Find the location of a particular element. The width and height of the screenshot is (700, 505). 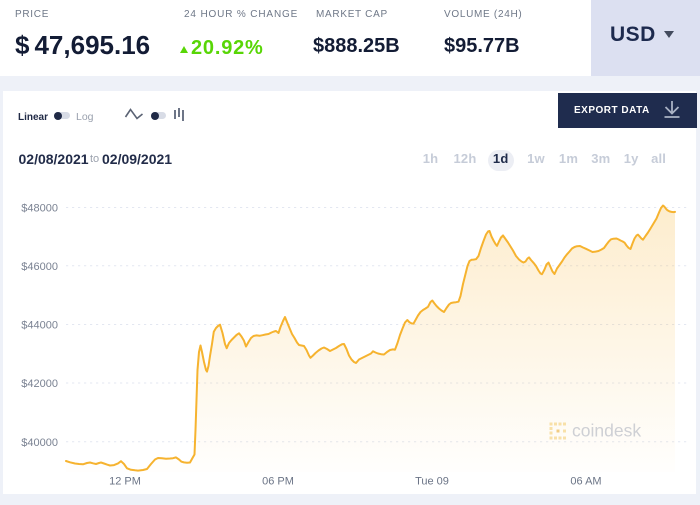

svg-text: $42000 is located at coordinates (39, 384).